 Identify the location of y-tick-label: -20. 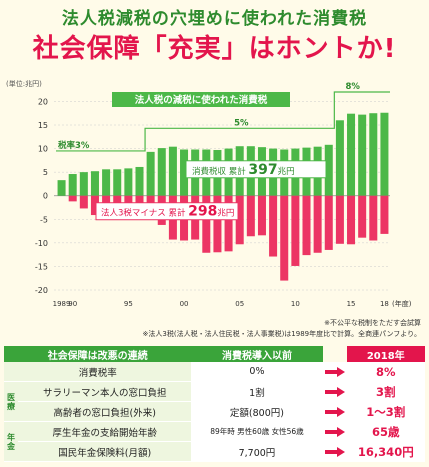
(41, 290).